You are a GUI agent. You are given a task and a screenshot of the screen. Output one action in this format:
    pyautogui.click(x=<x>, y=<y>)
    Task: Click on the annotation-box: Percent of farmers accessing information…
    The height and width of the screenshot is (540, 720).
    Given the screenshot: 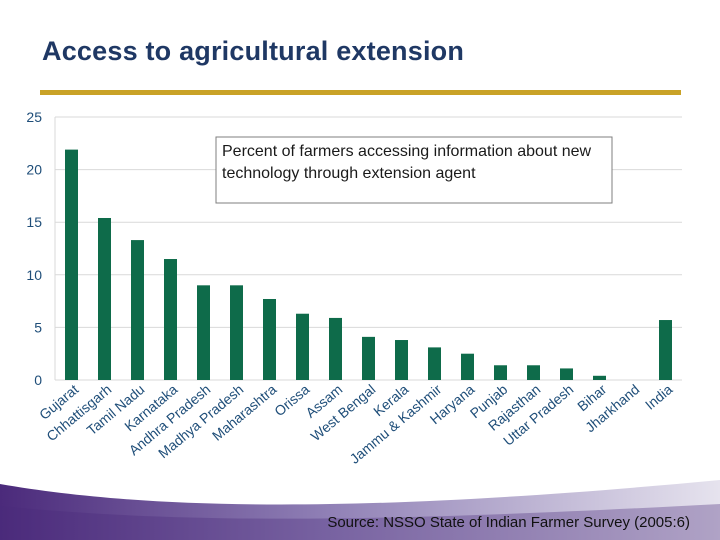 What is the action you would take?
    pyautogui.click(x=414, y=170)
    